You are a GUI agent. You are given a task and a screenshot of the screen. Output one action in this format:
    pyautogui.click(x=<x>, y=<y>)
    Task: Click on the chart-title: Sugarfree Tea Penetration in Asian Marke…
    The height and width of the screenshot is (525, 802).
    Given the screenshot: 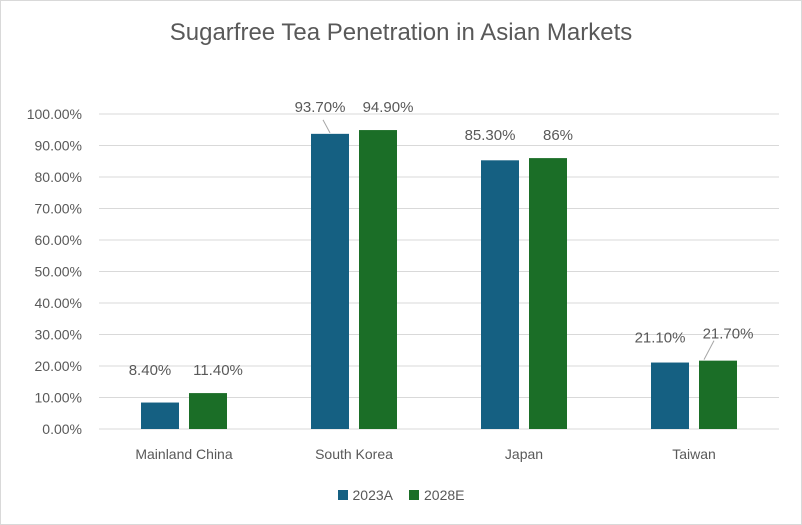 What is the action you would take?
    pyautogui.click(x=401, y=32)
    